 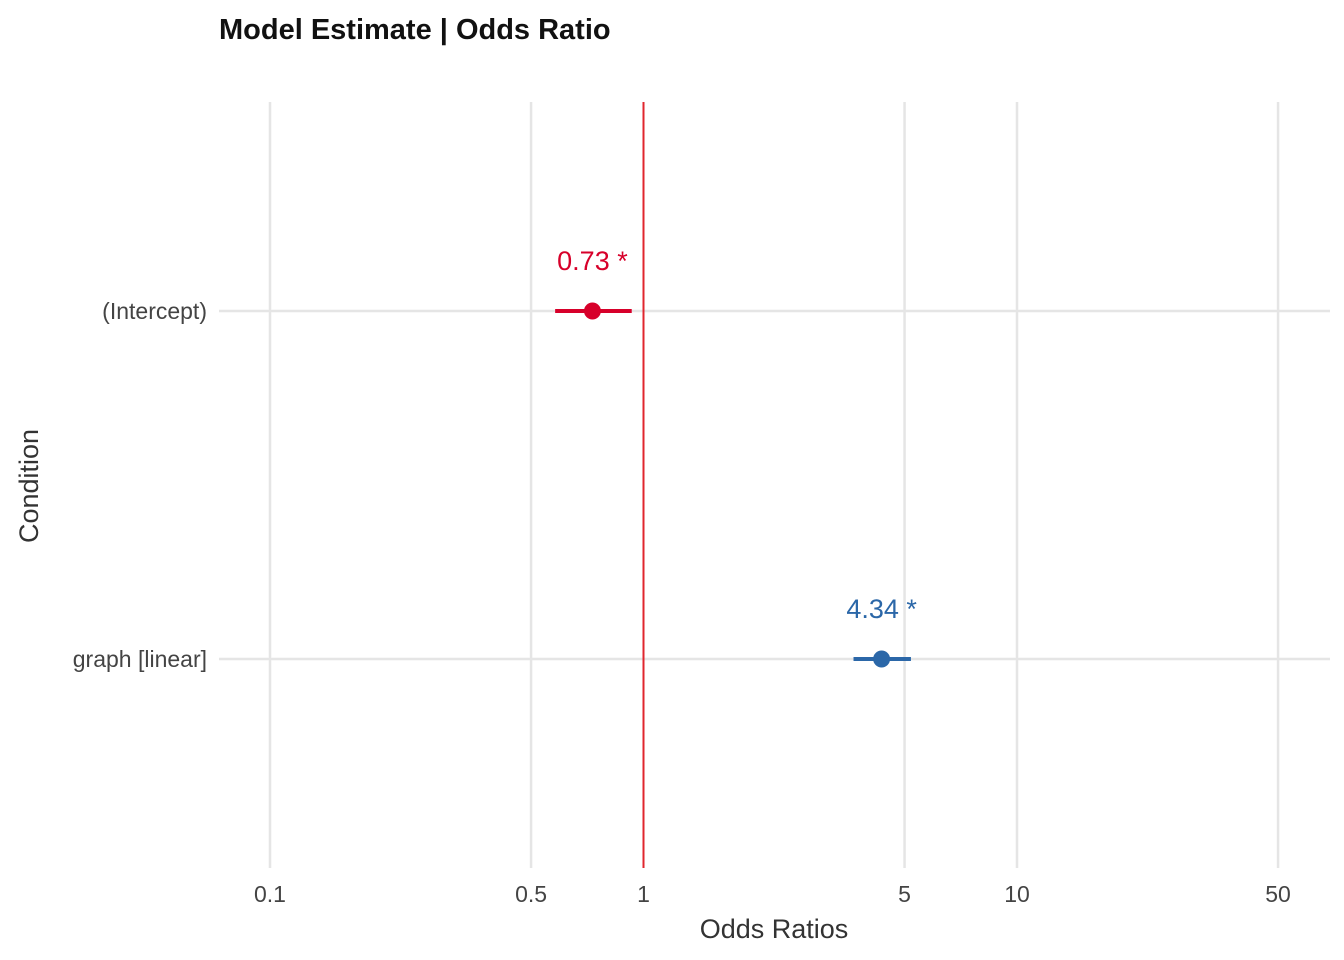 What do you see at coordinates (1278, 894) in the screenshot?
I see `x-tick-label: 50` at bounding box center [1278, 894].